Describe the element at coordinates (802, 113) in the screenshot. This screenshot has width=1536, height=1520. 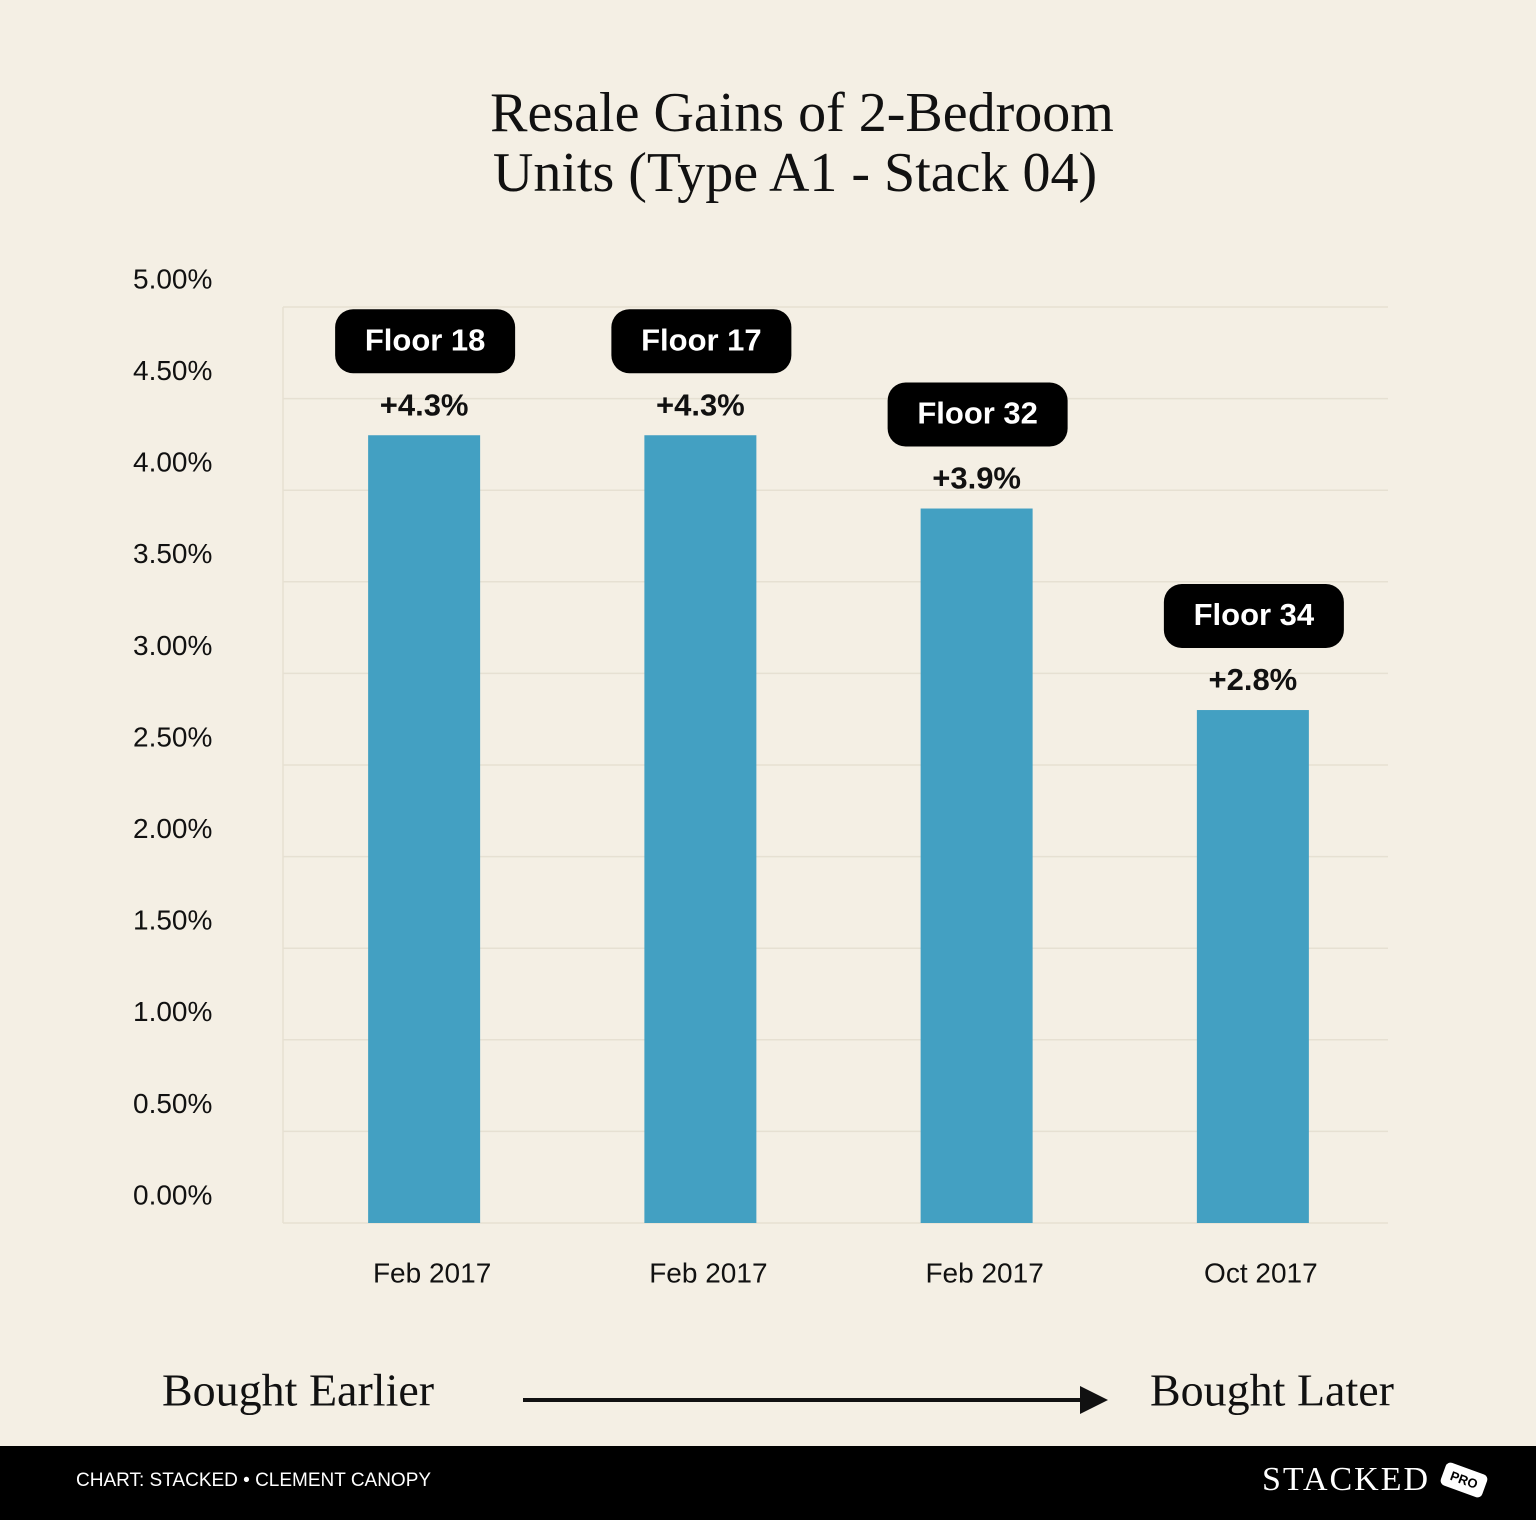
I see `chart-title: Resale Gains of 2-Bedroom` at that location.